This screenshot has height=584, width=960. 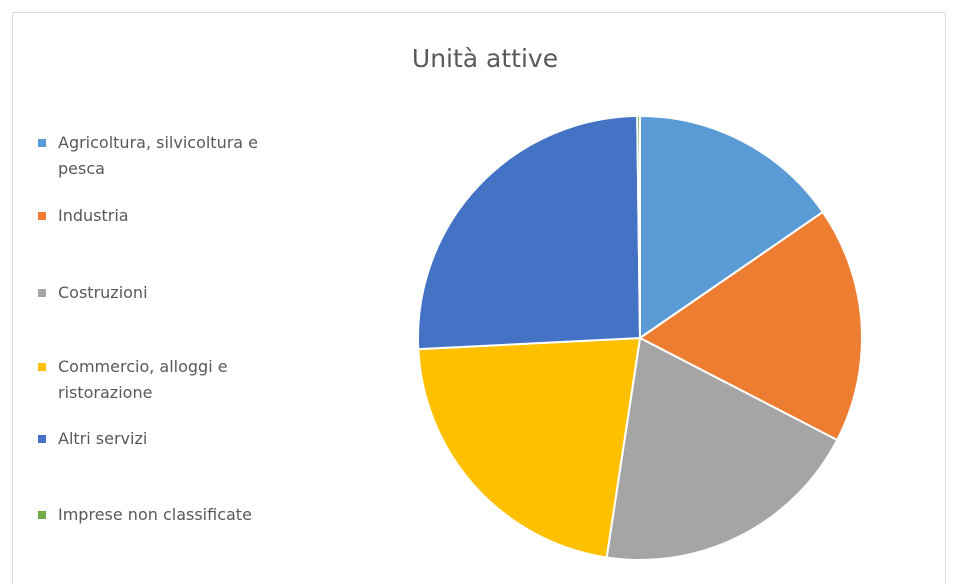 I want to click on legend-label: Costruzioni, so click(x=103, y=292).